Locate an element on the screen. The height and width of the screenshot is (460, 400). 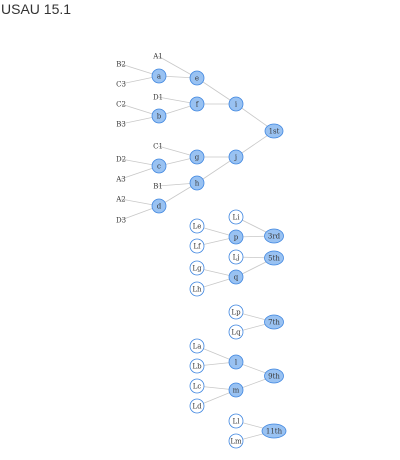
node-B1: B1 is located at coordinates (158, 187).